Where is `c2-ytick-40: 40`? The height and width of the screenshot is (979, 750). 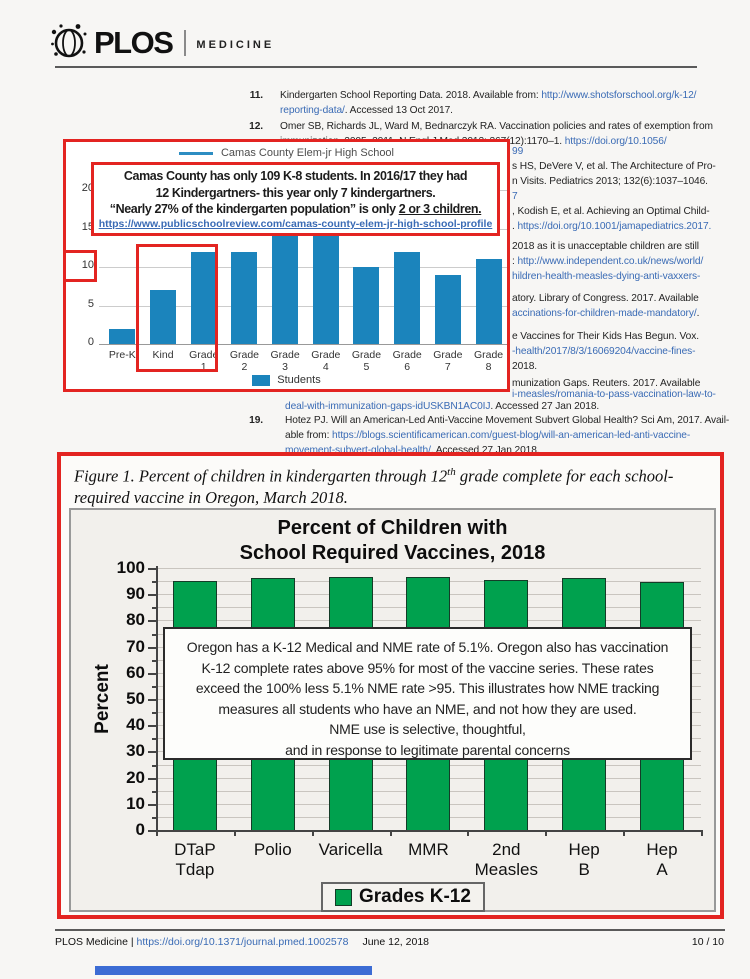
c2-ytick-40: 40 is located at coordinates (135, 725).